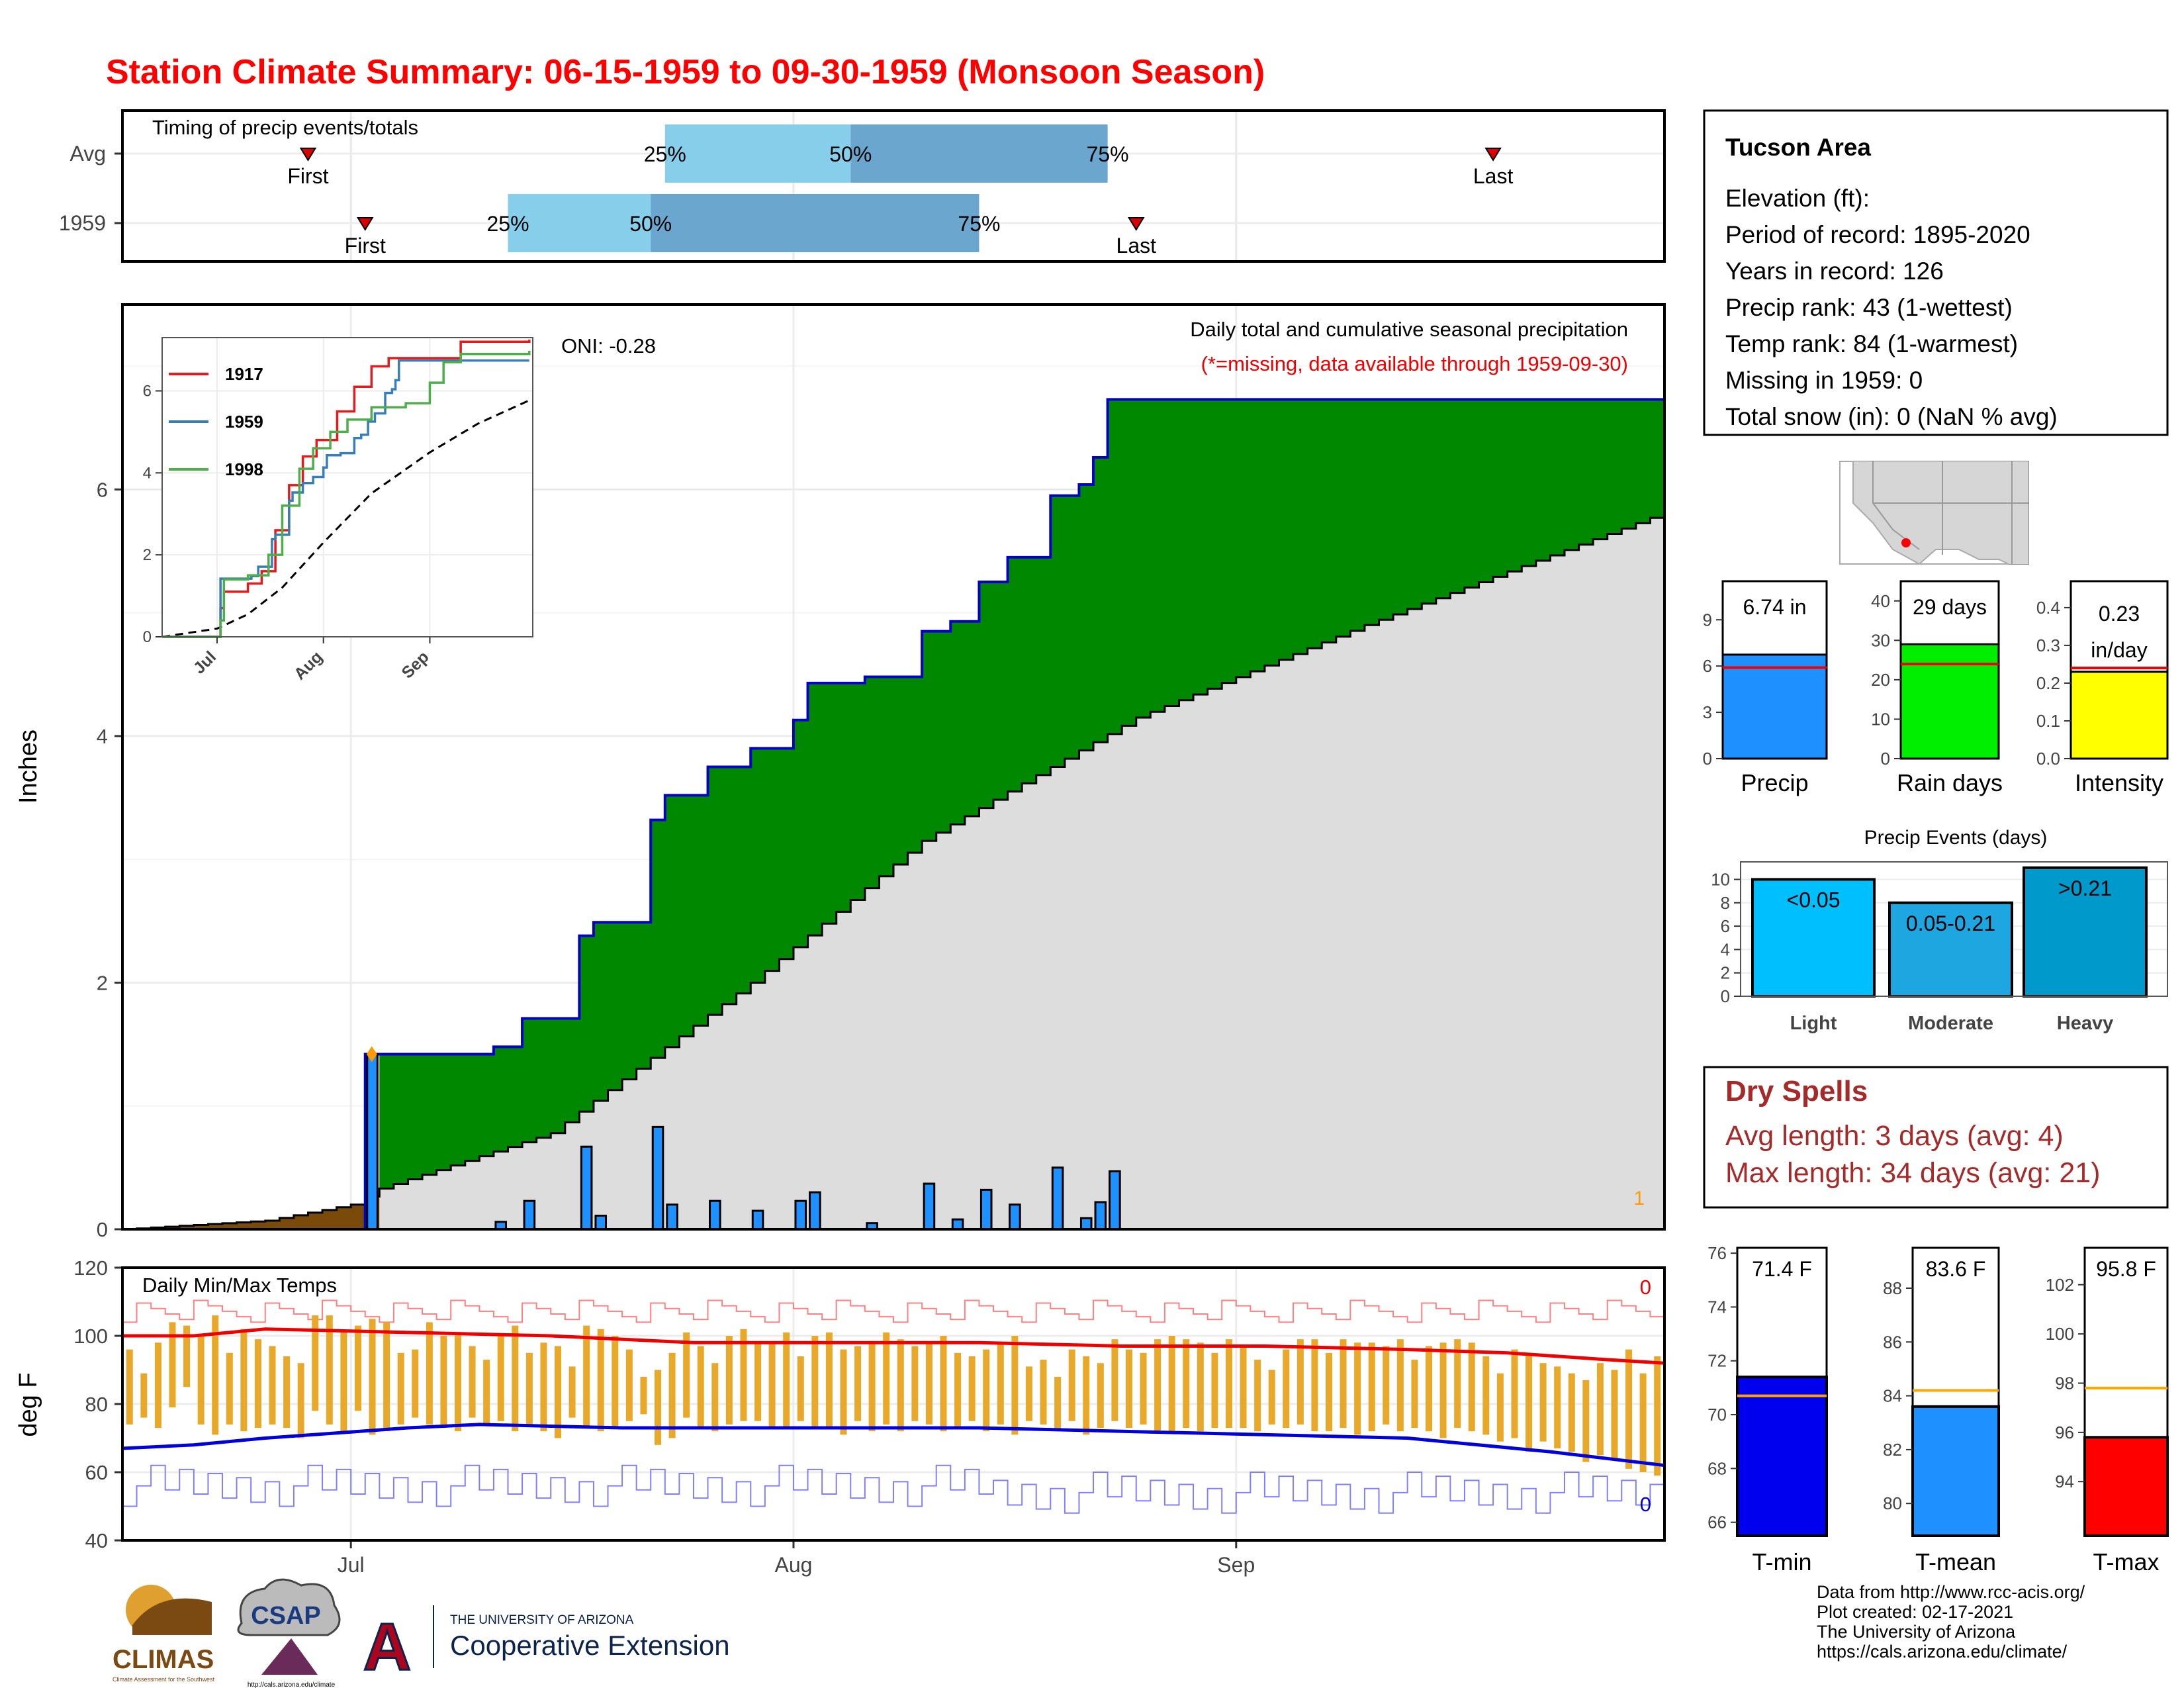 This screenshot has height=1688, width=2184. What do you see at coordinates (28, 1404) in the screenshot?
I see `temps-y-axis-label: deg F` at bounding box center [28, 1404].